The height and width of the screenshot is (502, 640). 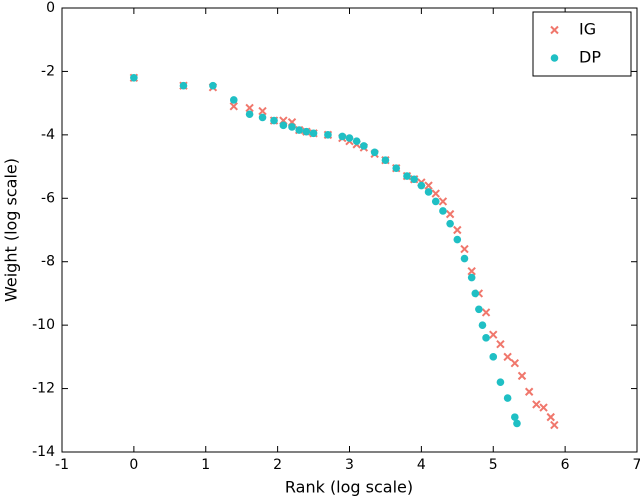 What do you see at coordinates (11, 230) in the screenshot?
I see `y-axis-label: Weight (log scale)` at bounding box center [11, 230].